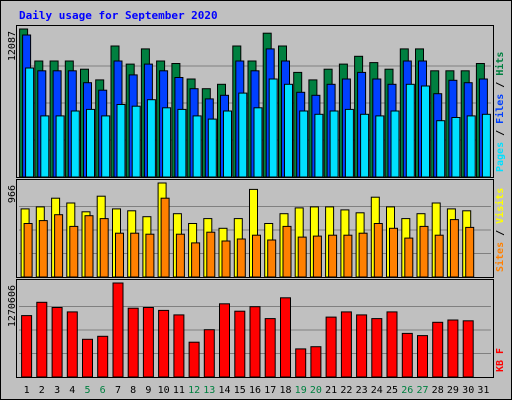 The width and height of the screenshot is (512, 400). I want to click on day-label-5: 5, so click(87, 390).